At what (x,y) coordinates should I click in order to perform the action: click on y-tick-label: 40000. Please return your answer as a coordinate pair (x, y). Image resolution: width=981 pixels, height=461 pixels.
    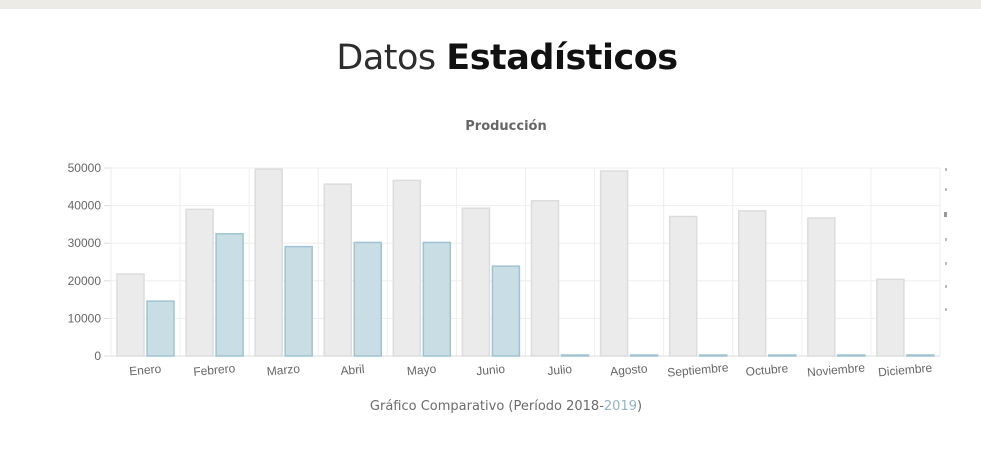
    Looking at the image, I should click on (85, 206).